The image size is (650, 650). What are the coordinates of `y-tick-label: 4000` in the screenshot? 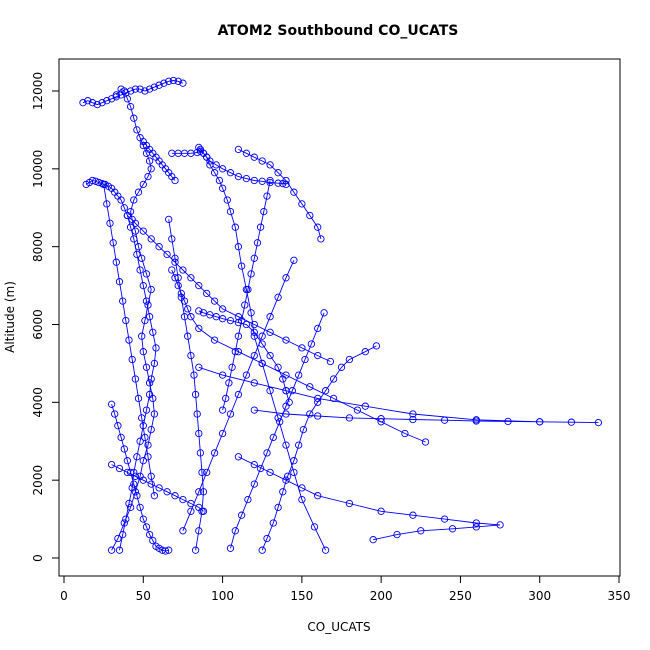 It's located at (38, 402).